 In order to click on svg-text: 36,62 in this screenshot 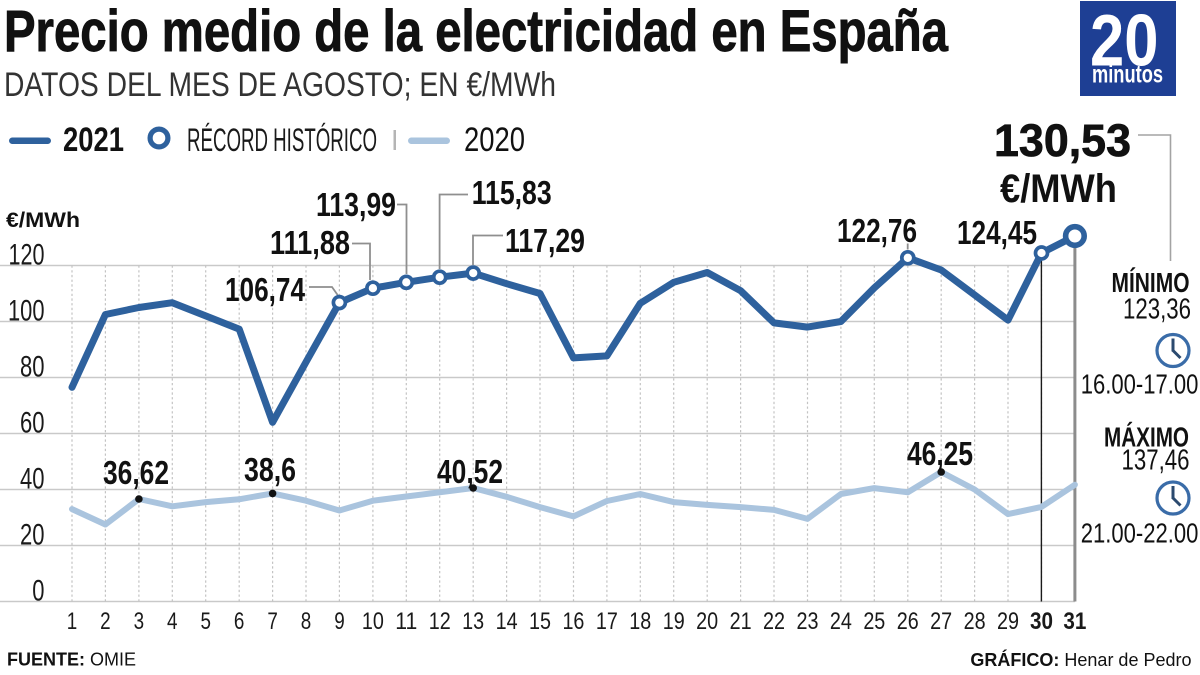, I will do `click(136, 472)`.